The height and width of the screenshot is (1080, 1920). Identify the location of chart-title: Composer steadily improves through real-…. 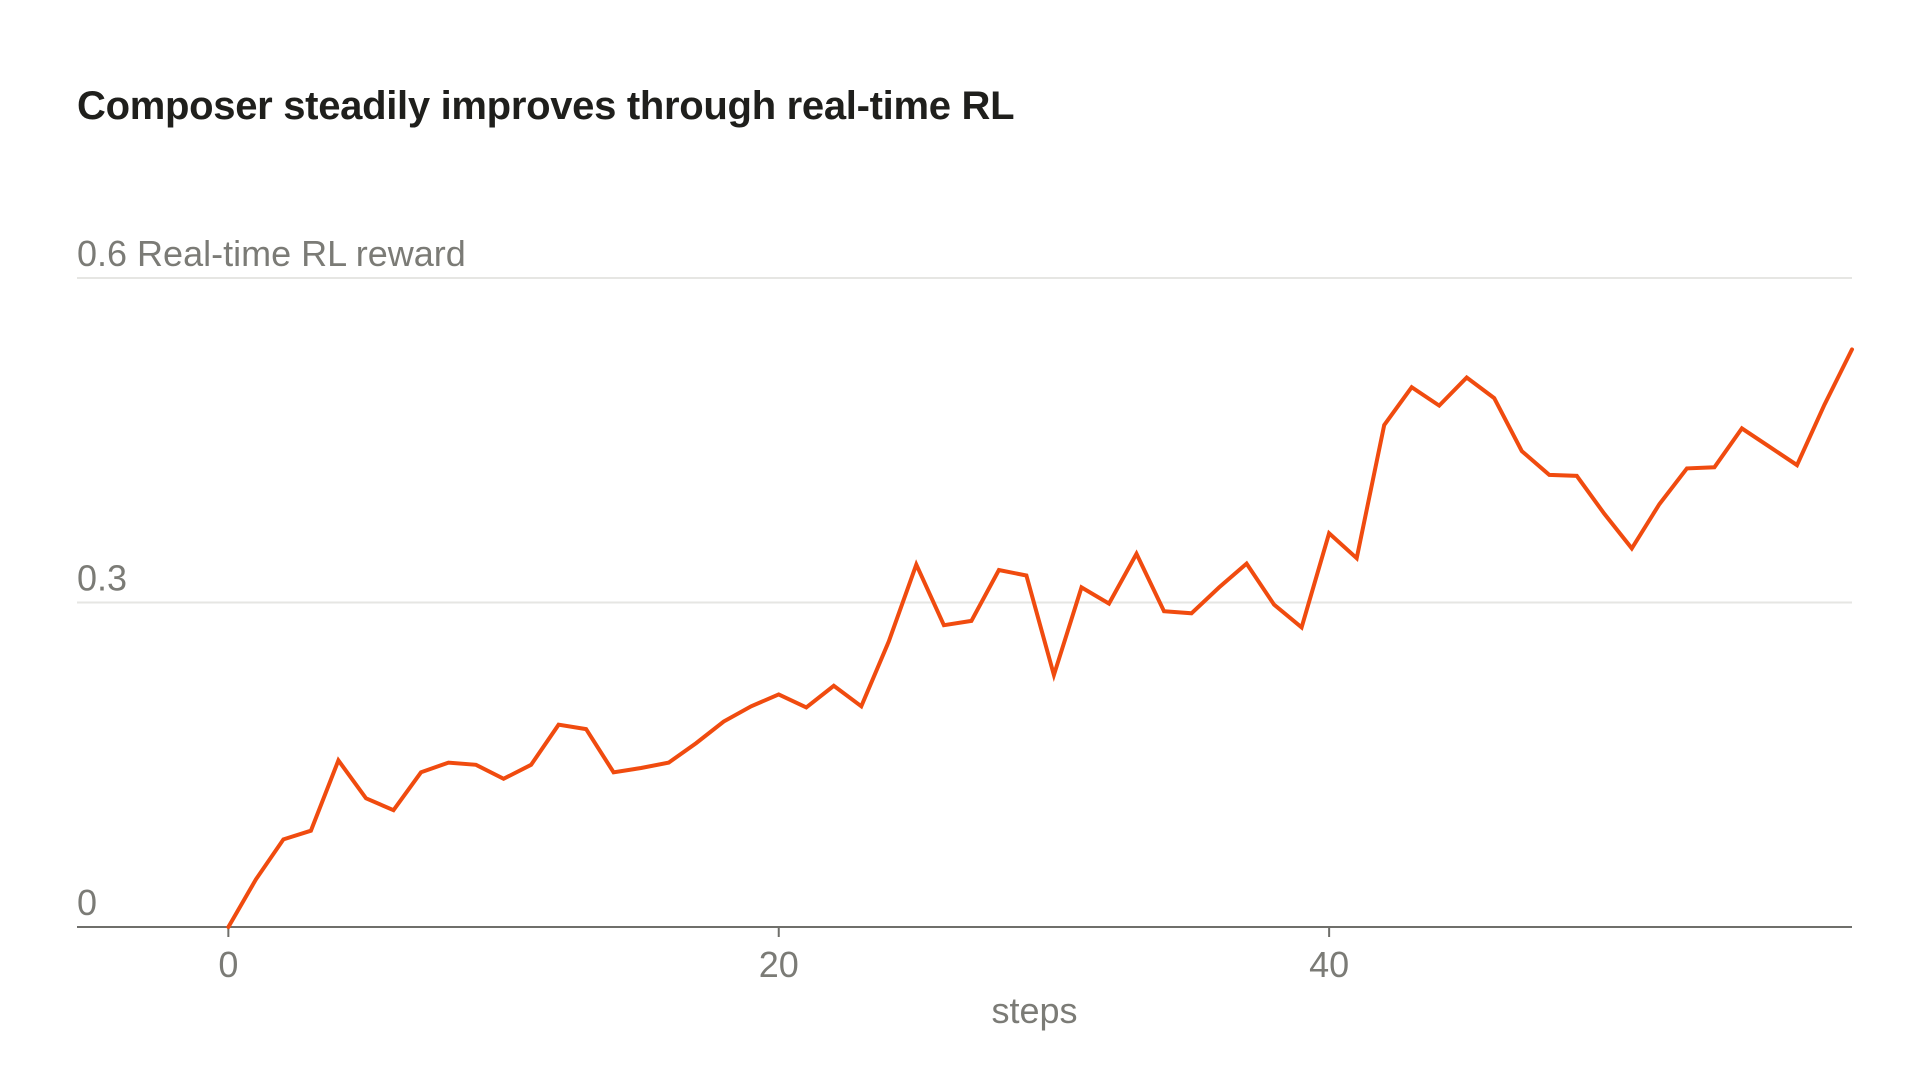
(546, 106).